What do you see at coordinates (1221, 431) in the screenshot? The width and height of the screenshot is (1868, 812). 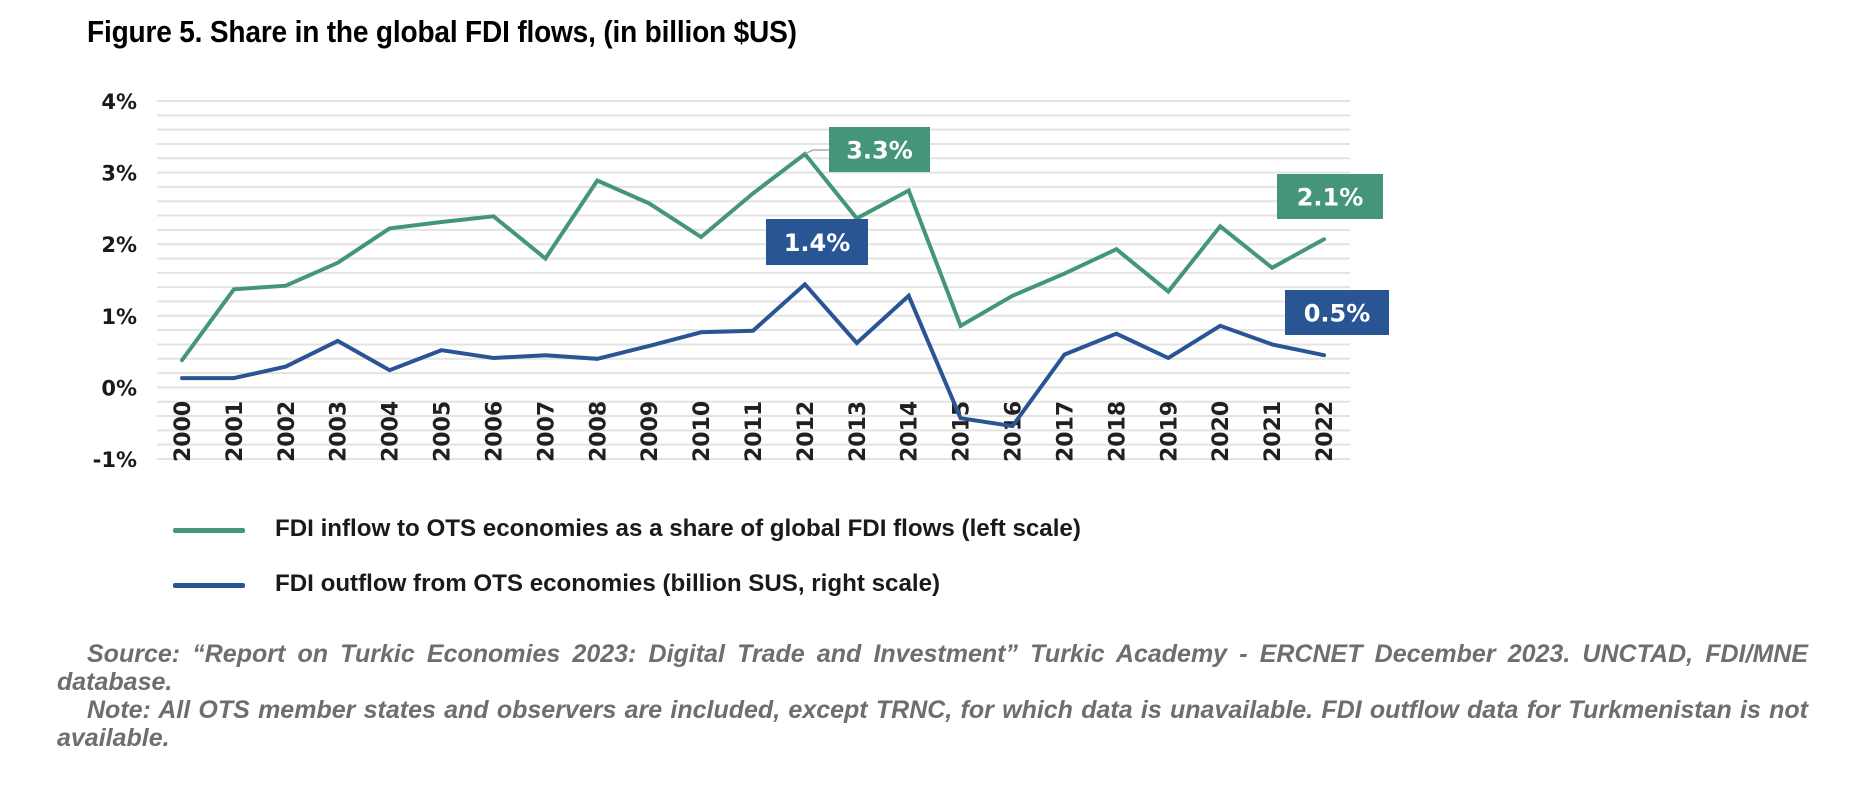 I see `x-tick-label: 2020` at bounding box center [1221, 431].